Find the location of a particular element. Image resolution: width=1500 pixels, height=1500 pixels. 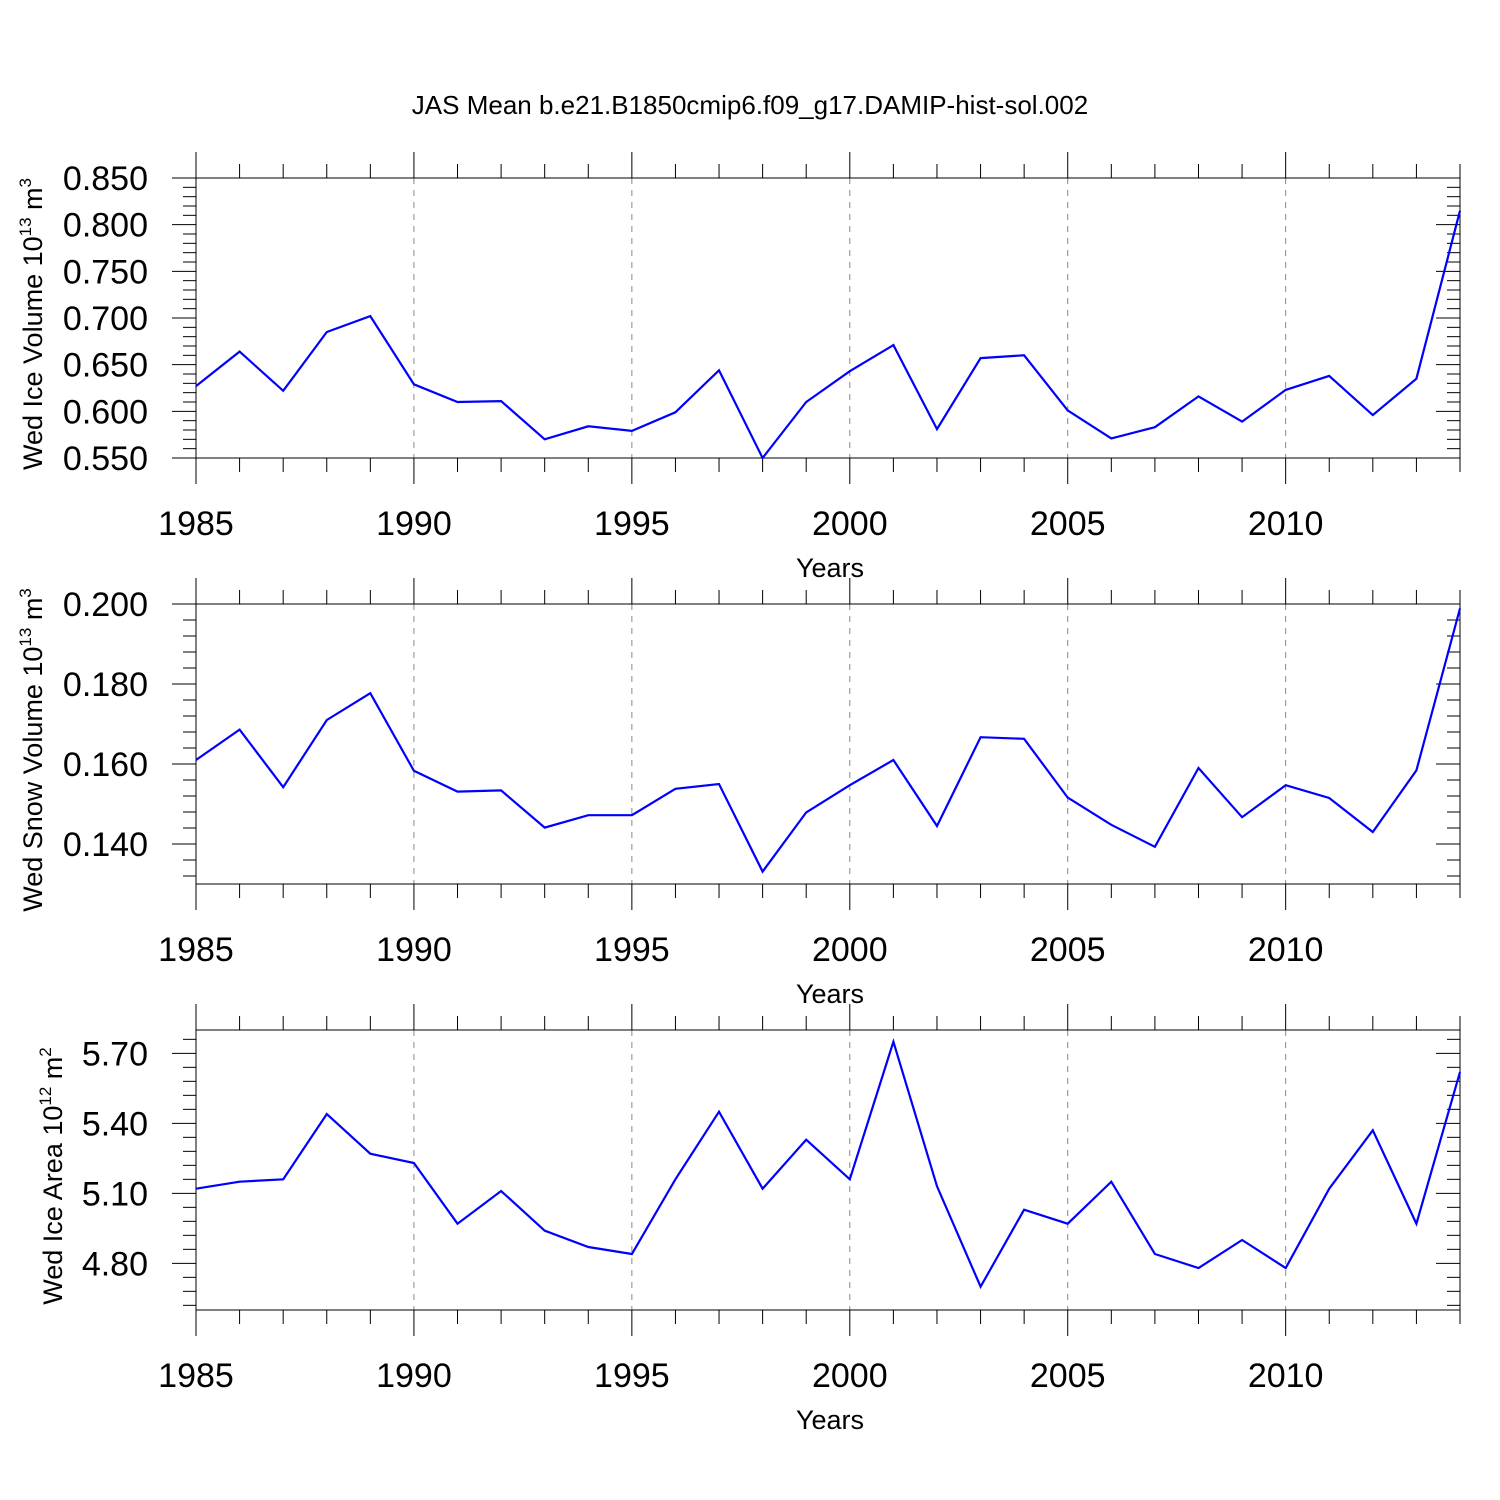

y-tick-label: 0.600 is located at coordinates (105, 412).